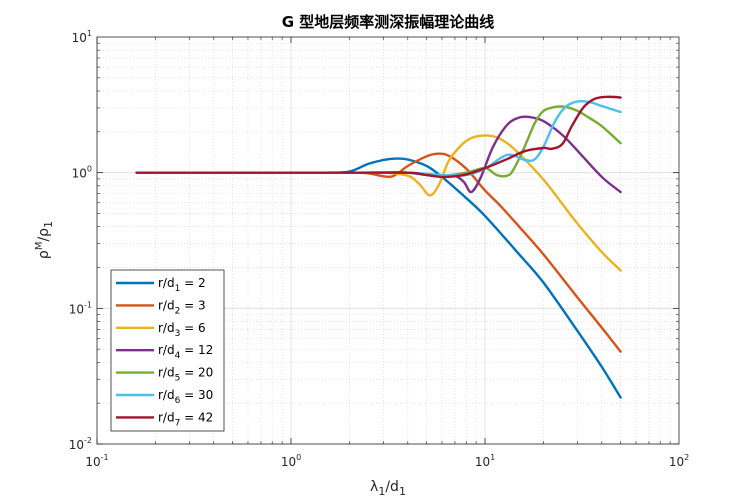  What do you see at coordinates (485, 461) in the screenshot?
I see `x-tick-label: 10¹` at bounding box center [485, 461].